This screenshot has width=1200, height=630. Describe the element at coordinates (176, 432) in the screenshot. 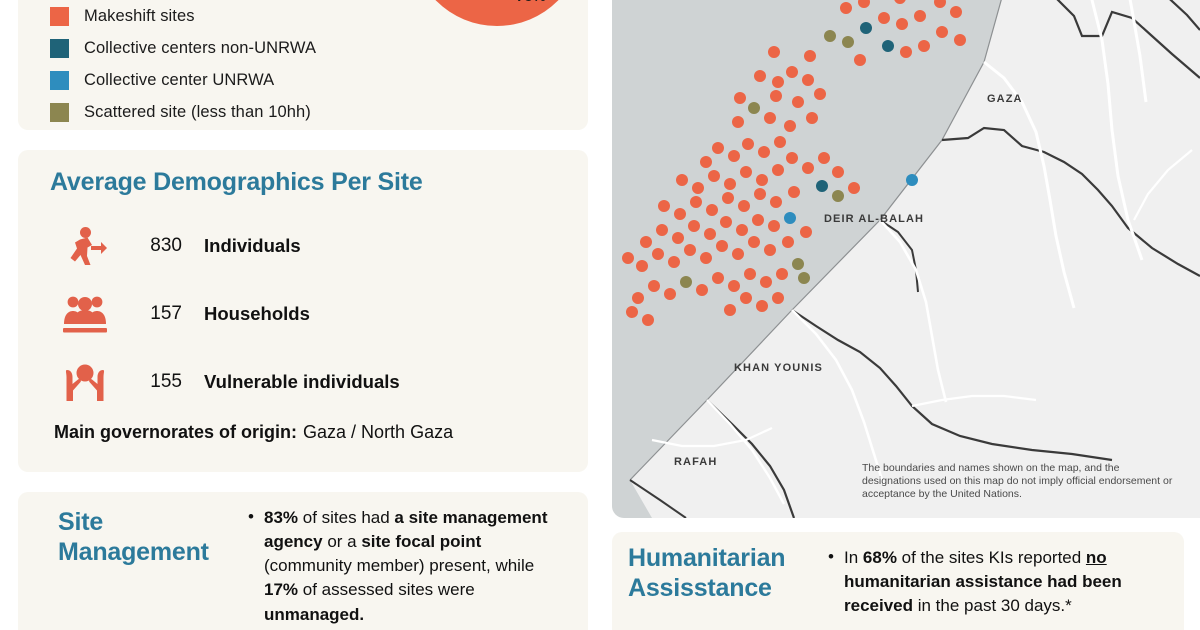

I see `governorates-key: Main governorates of origin:` at that location.